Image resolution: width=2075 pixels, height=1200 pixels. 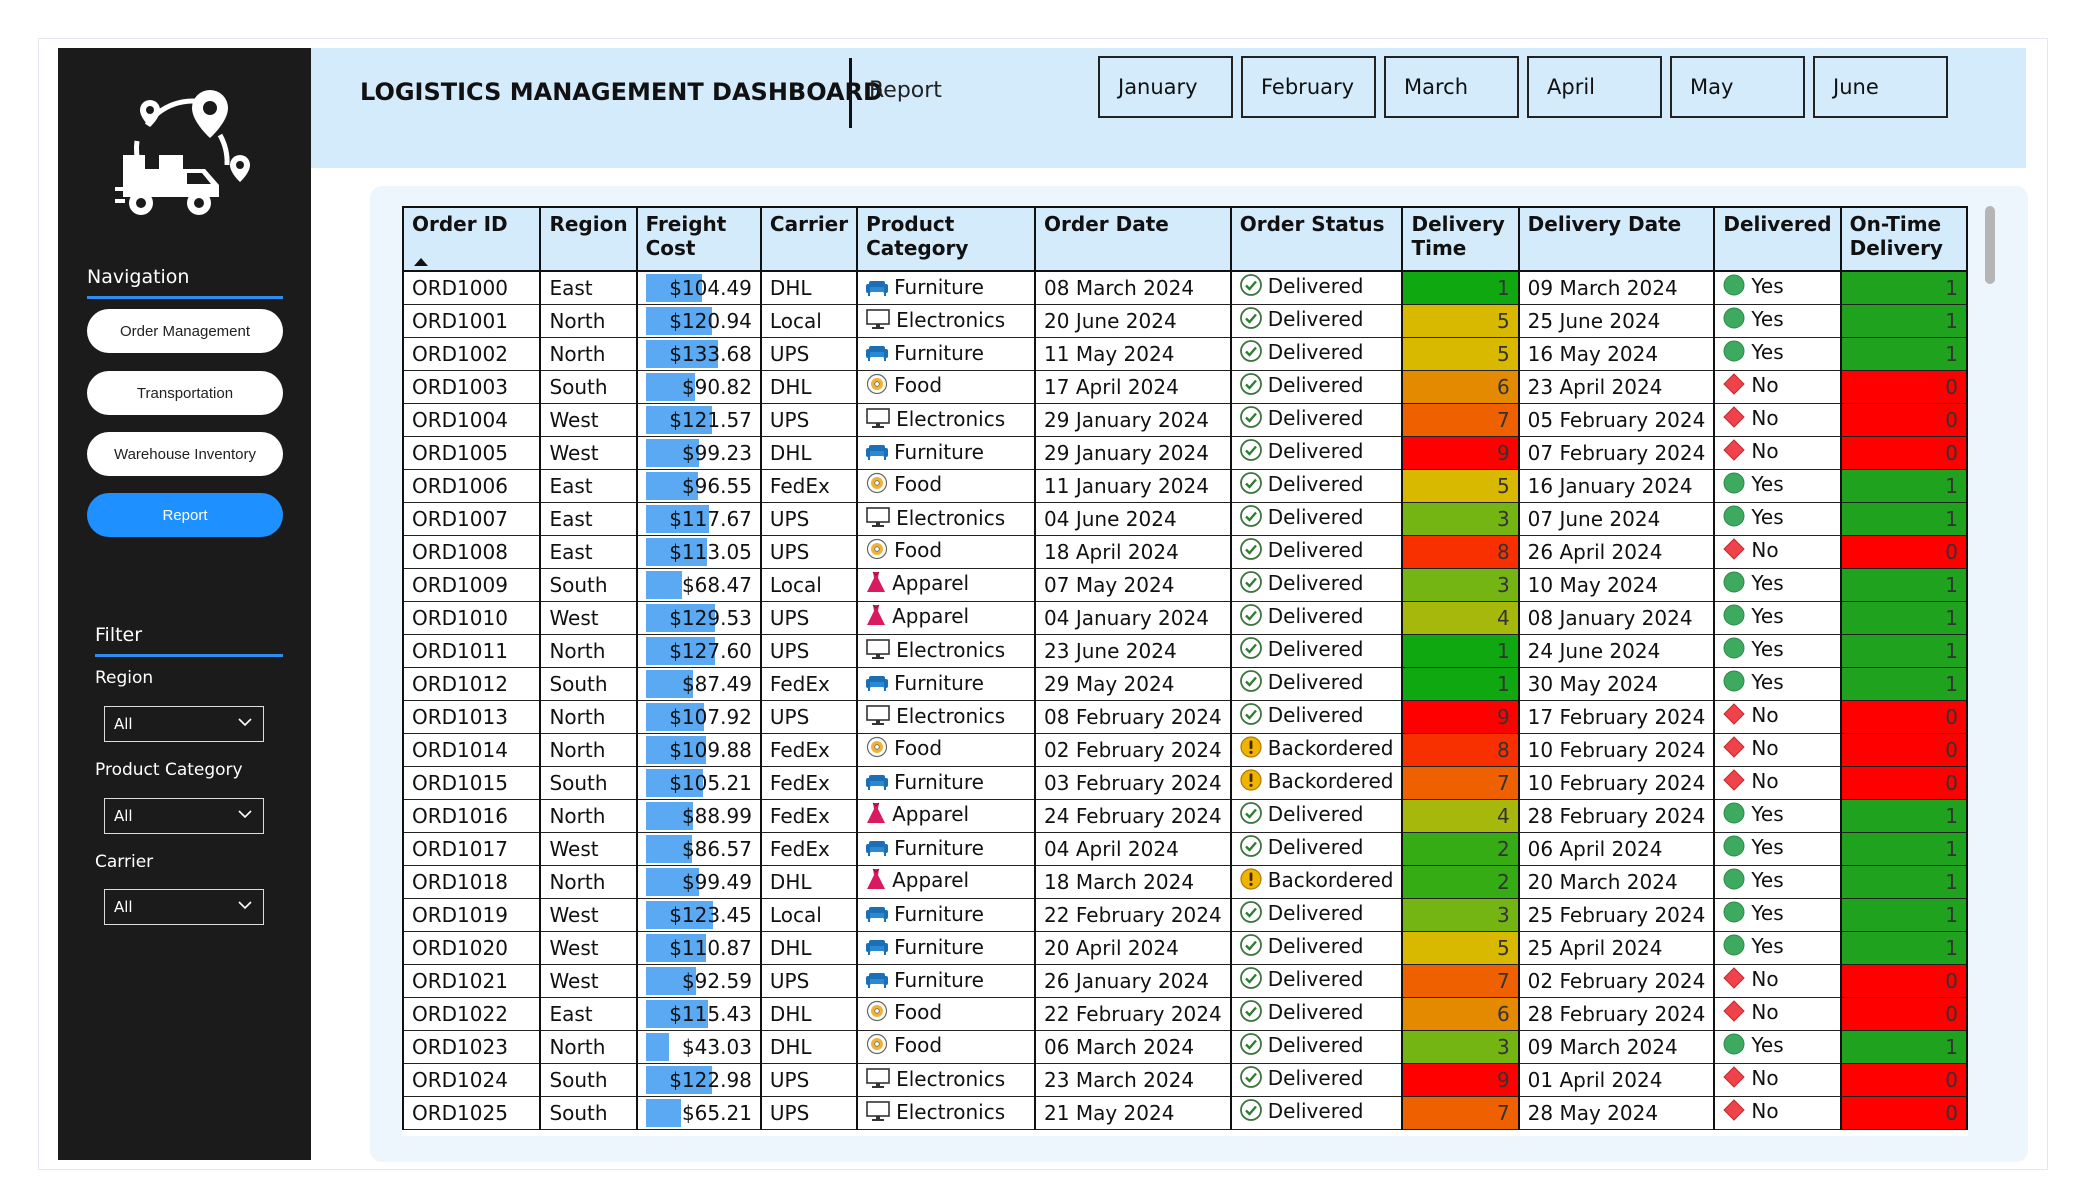 What do you see at coordinates (698, 485) in the screenshot?
I see `cell-freight-cost: $96.55` at bounding box center [698, 485].